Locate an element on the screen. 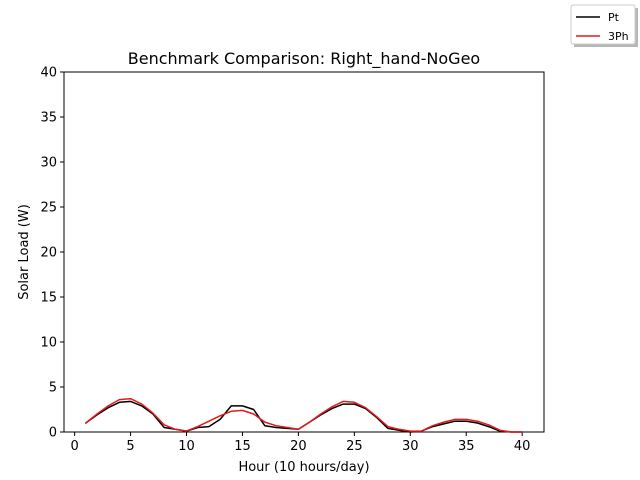 The width and height of the screenshot is (640, 480). x-tick-label: 10 is located at coordinates (186, 446).